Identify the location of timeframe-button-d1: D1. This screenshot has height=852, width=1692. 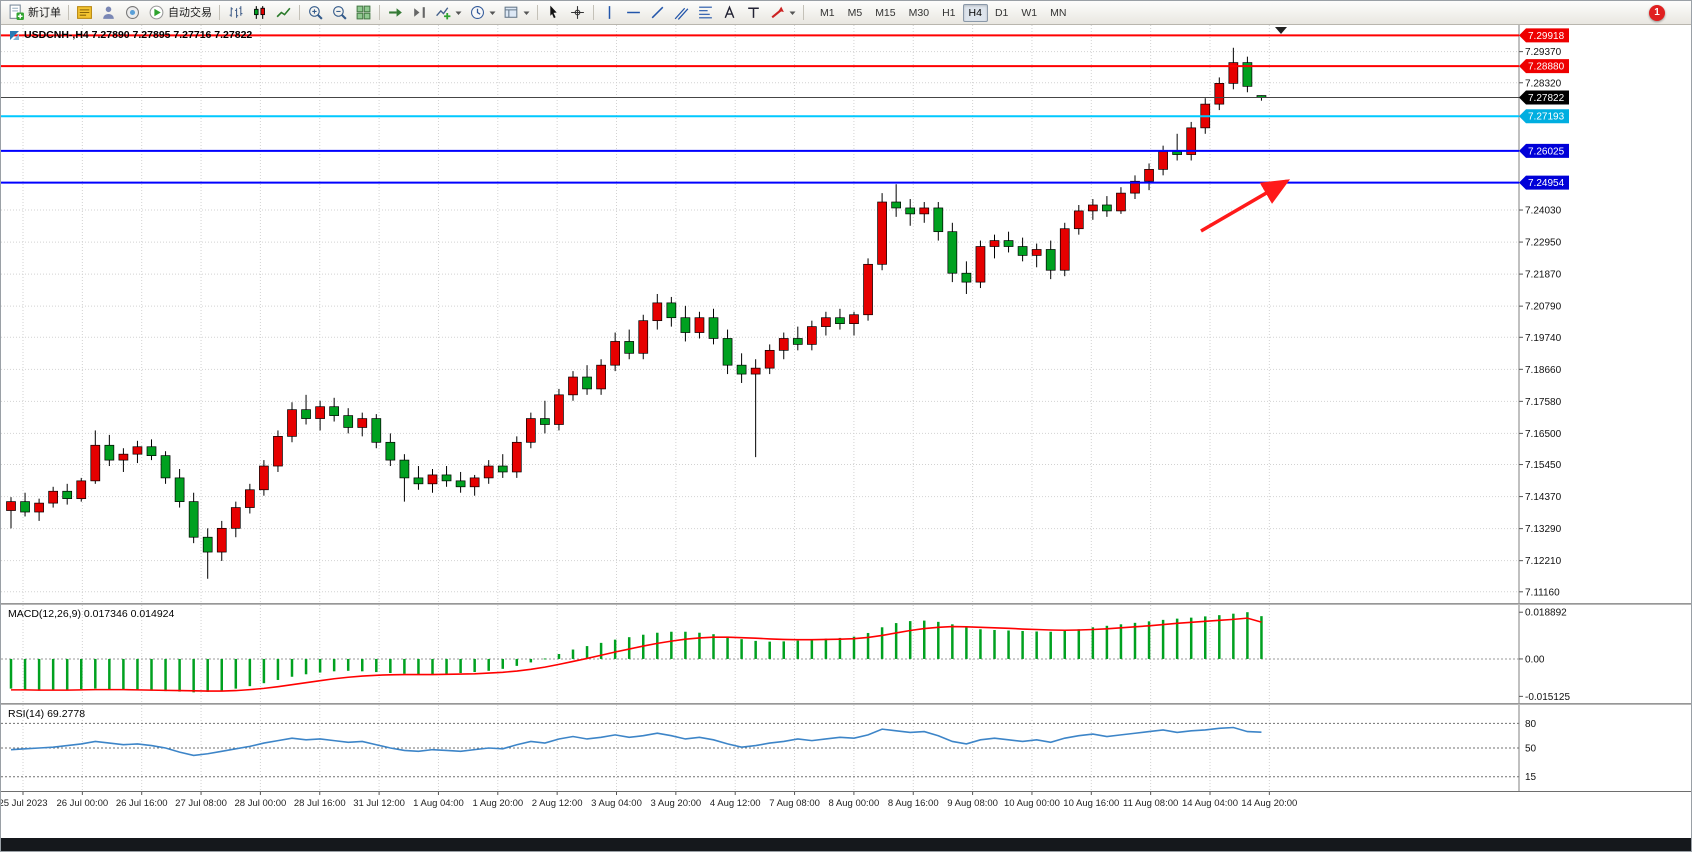
(1001, 12).